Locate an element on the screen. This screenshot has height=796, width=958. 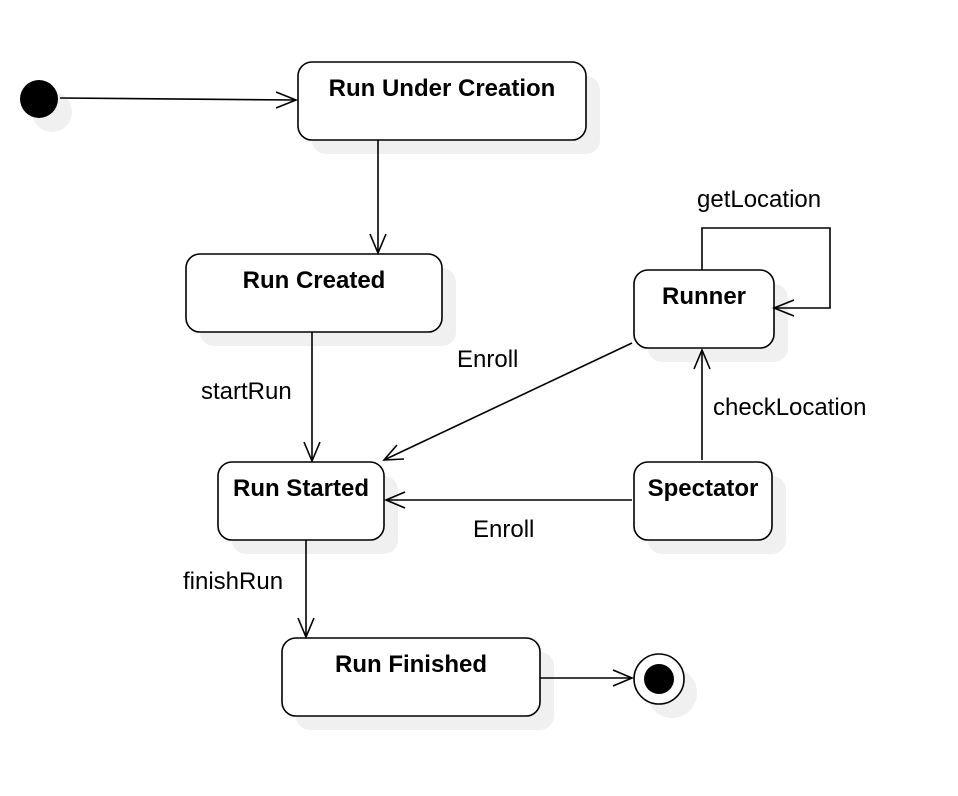
transition-label-get-location: getLocation is located at coordinates (759, 199).